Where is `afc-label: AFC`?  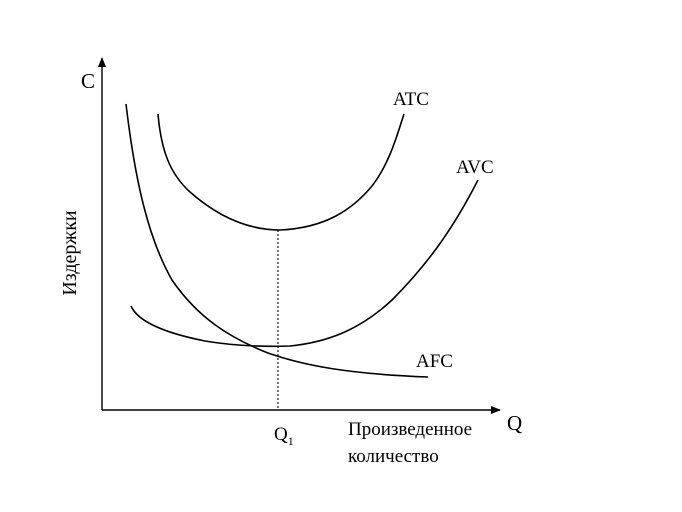 afc-label: AFC is located at coordinates (434, 361).